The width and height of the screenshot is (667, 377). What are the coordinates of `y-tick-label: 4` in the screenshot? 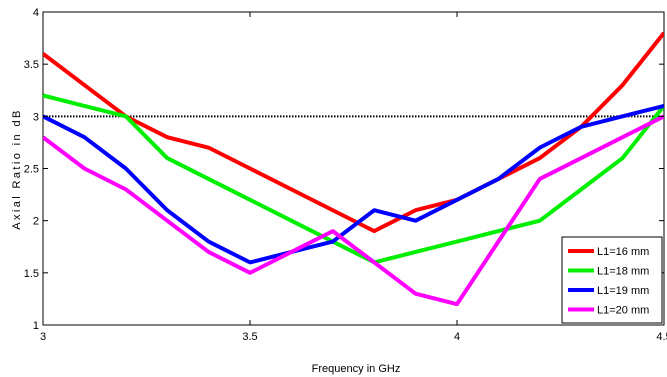 It's located at (36, 13).